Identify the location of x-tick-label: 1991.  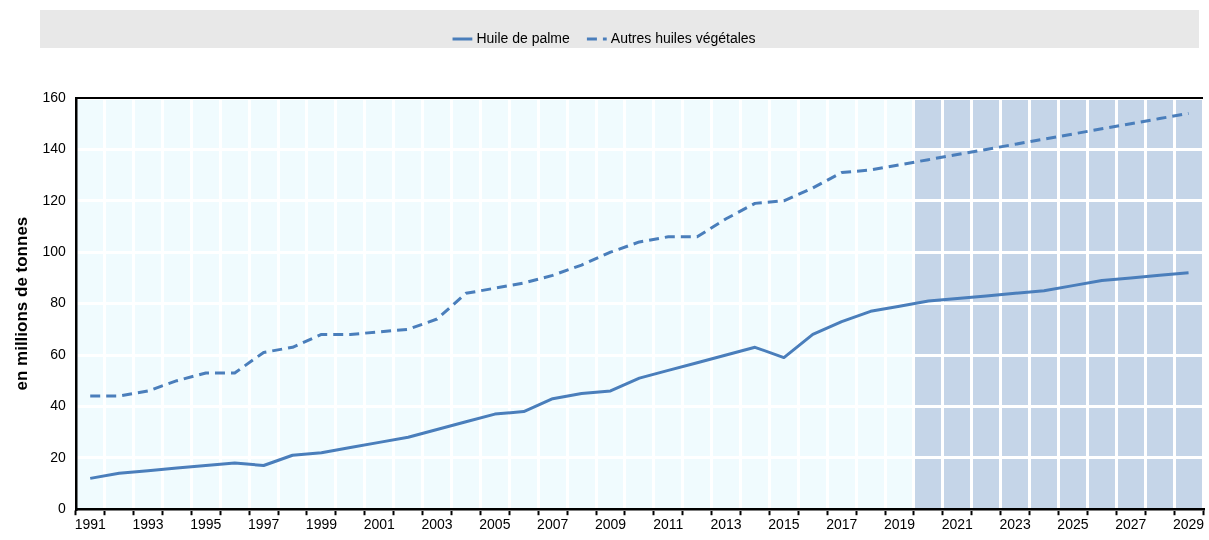
(90, 524).